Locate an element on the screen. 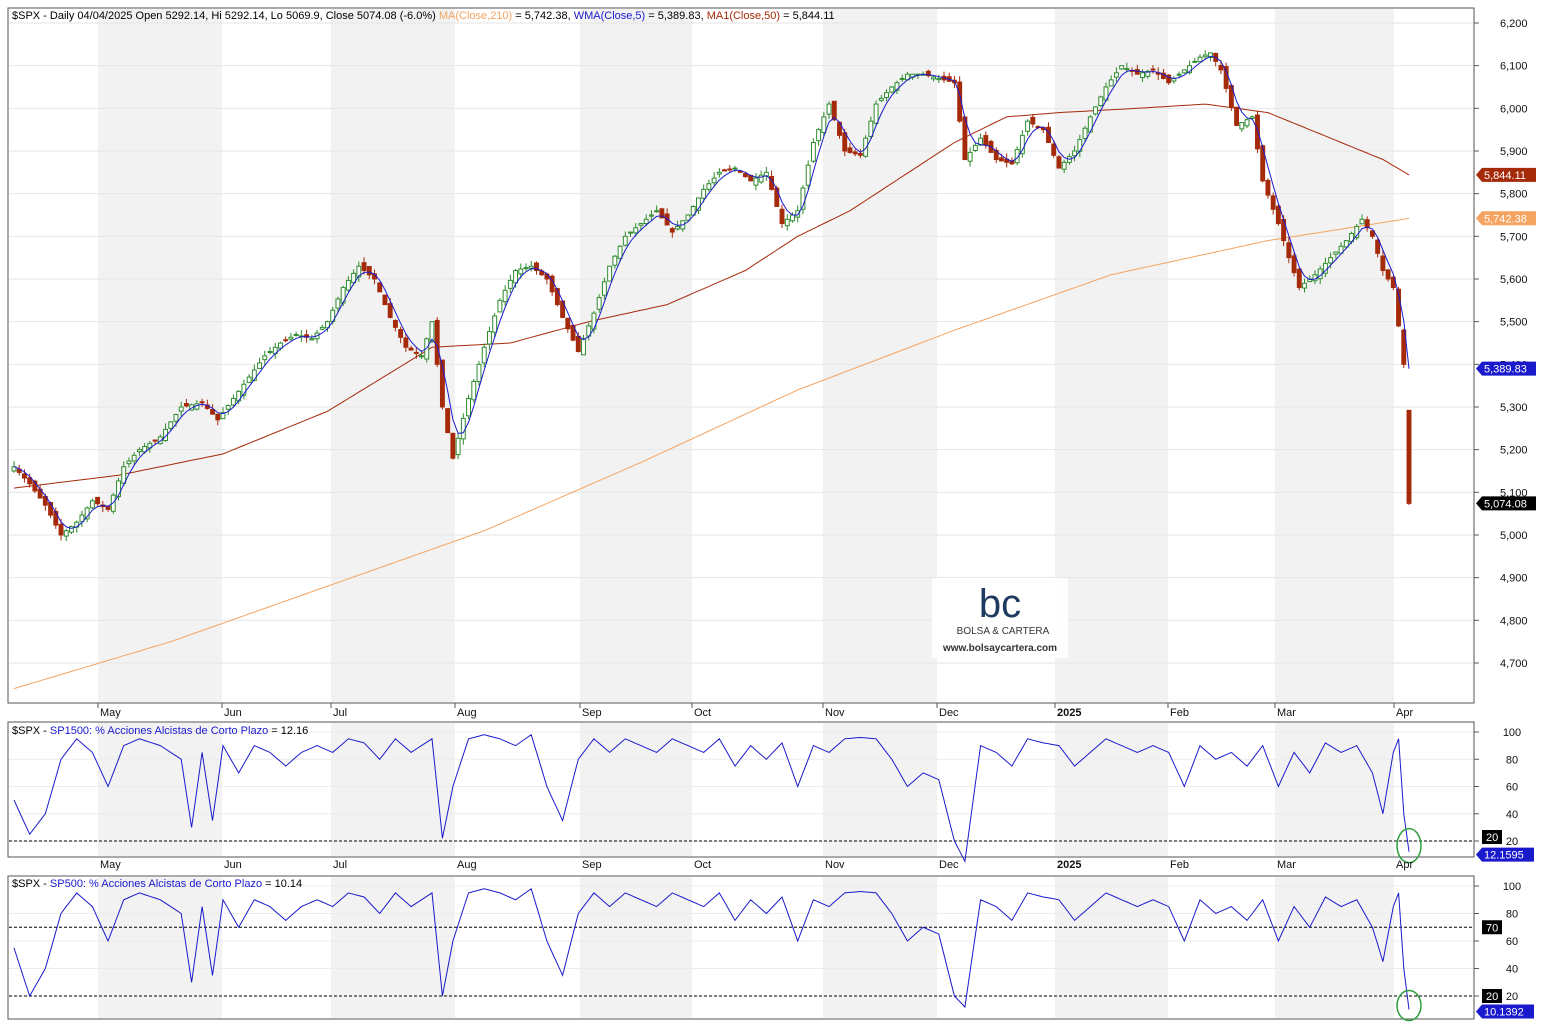 The image size is (1543, 1031). header-ma50-value: = 5,844.11 is located at coordinates (808, 16).